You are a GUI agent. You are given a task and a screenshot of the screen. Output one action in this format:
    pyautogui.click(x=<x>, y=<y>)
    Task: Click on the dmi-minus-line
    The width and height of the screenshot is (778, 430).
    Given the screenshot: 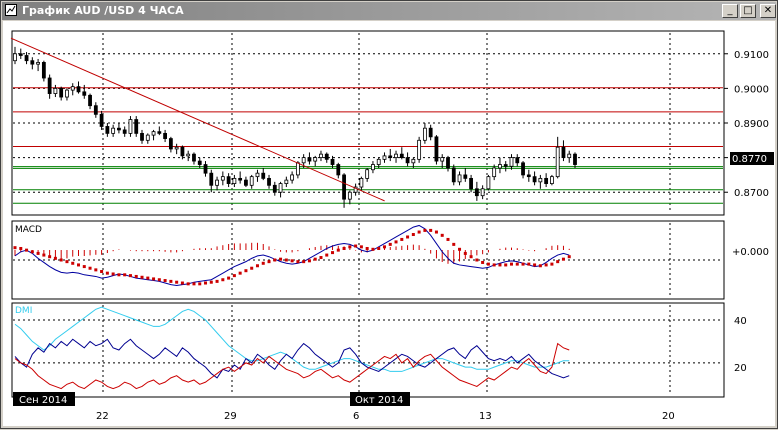 What is the action you would take?
    pyautogui.click(x=292, y=366)
    